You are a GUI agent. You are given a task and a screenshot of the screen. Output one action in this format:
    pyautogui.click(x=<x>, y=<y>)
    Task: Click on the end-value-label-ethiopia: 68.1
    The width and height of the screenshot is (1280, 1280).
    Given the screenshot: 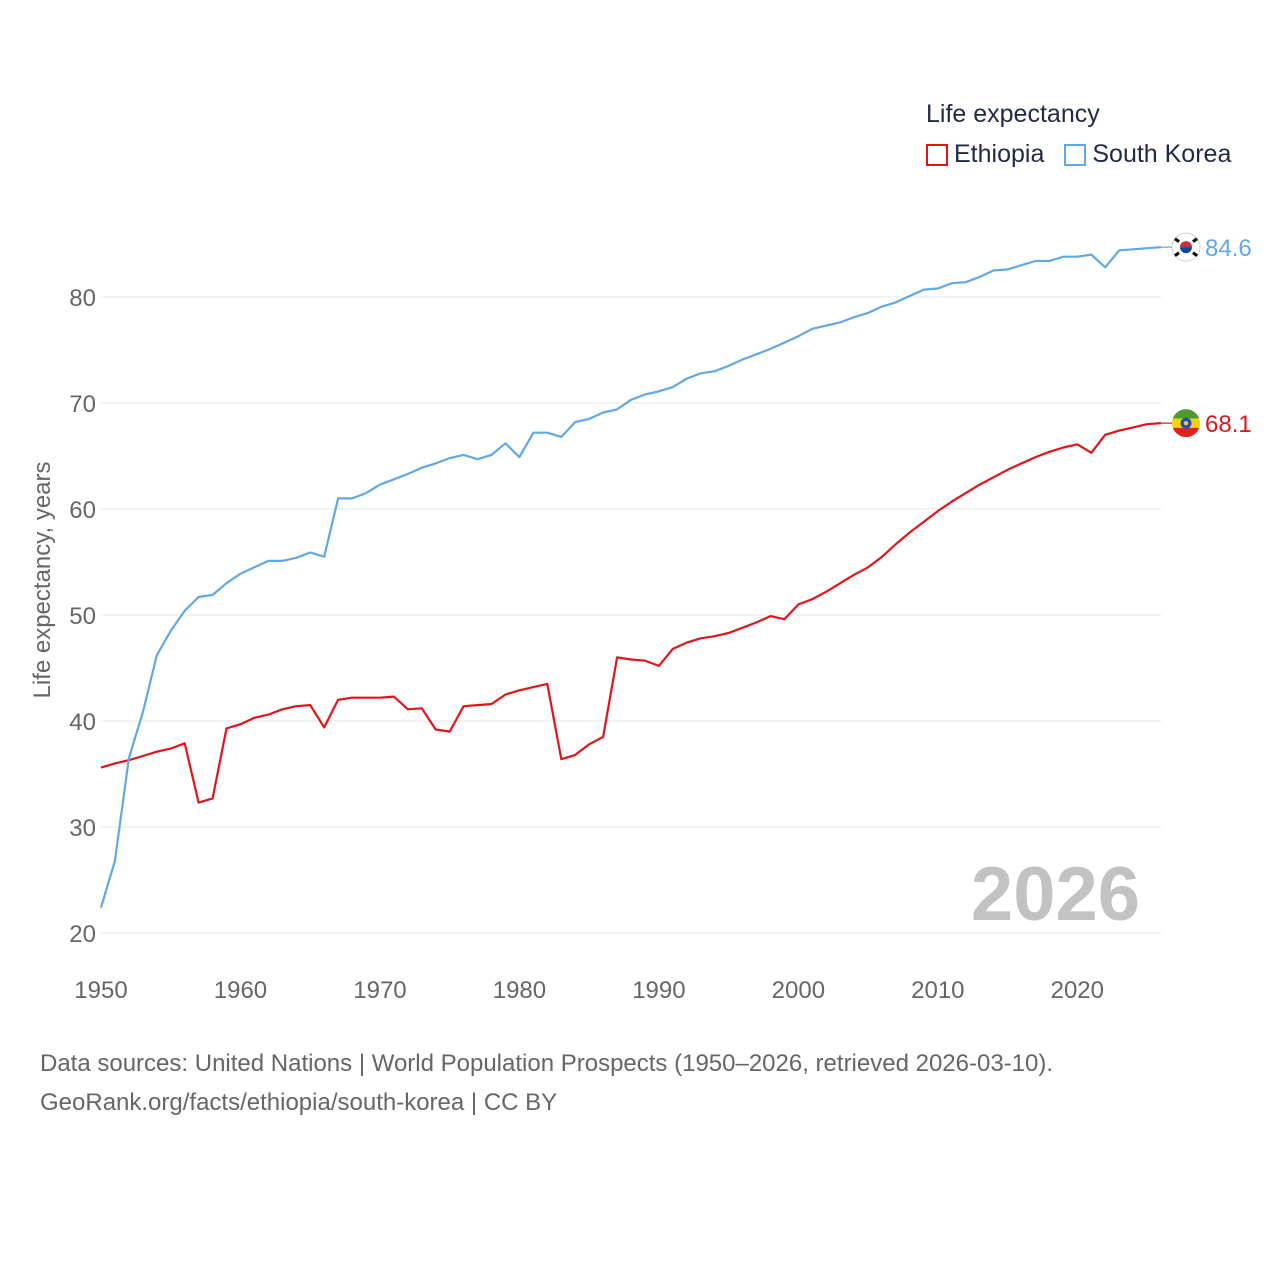 What is the action you would take?
    pyautogui.click(x=1228, y=424)
    